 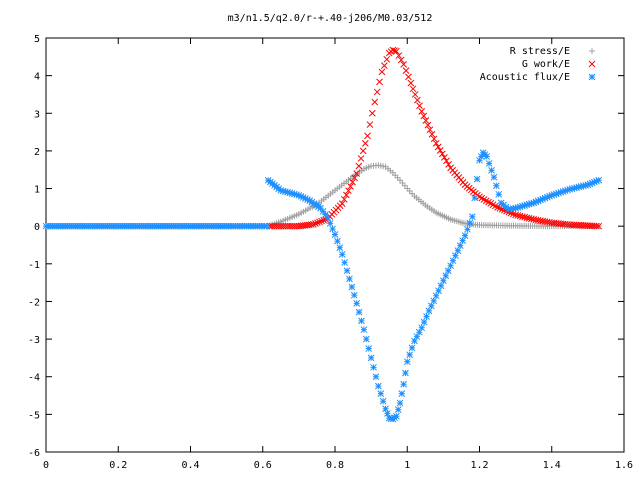 I want to click on y-tick-label: 5, so click(x=37, y=39).